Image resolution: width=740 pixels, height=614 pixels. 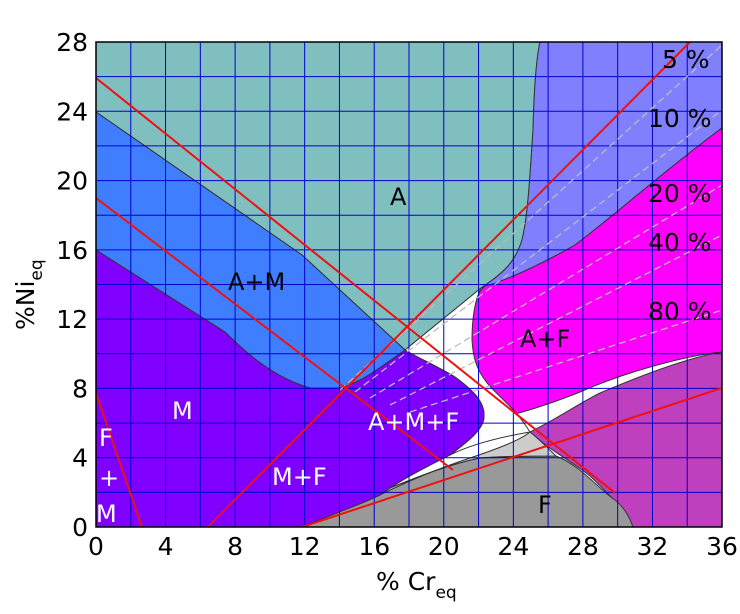 I want to click on region-label-fm-line3: M, so click(x=106, y=514).